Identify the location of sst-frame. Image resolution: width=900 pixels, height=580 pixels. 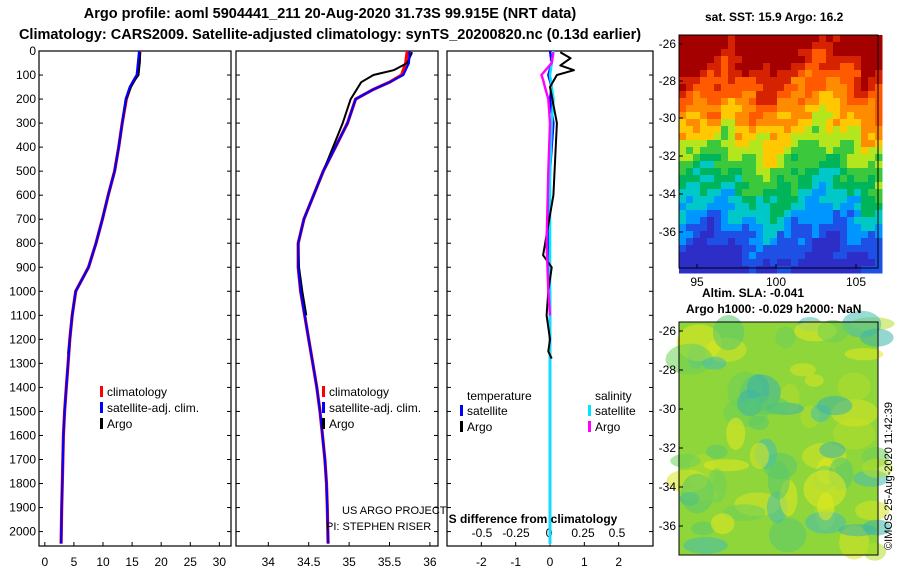
(778, 151).